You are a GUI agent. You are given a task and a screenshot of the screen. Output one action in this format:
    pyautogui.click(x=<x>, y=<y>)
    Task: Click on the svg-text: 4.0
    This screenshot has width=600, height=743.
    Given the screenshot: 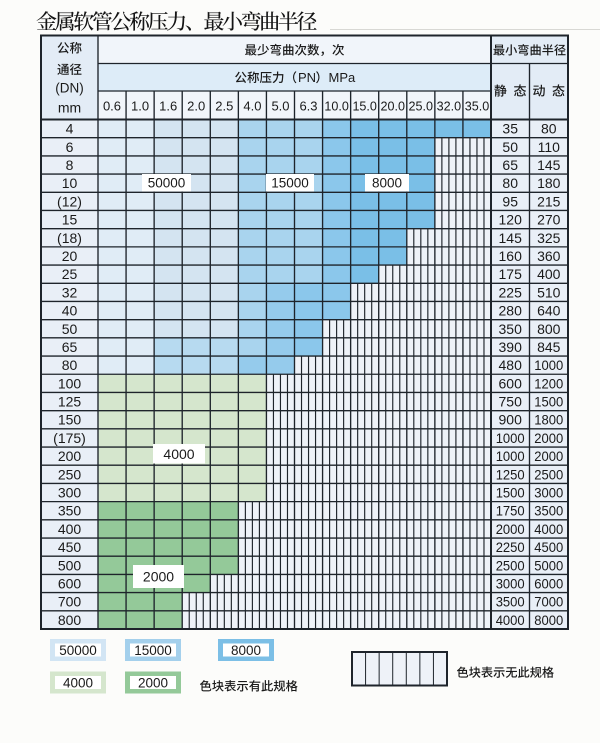 What is the action you would take?
    pyautogui.click(x=252, y=105)
    